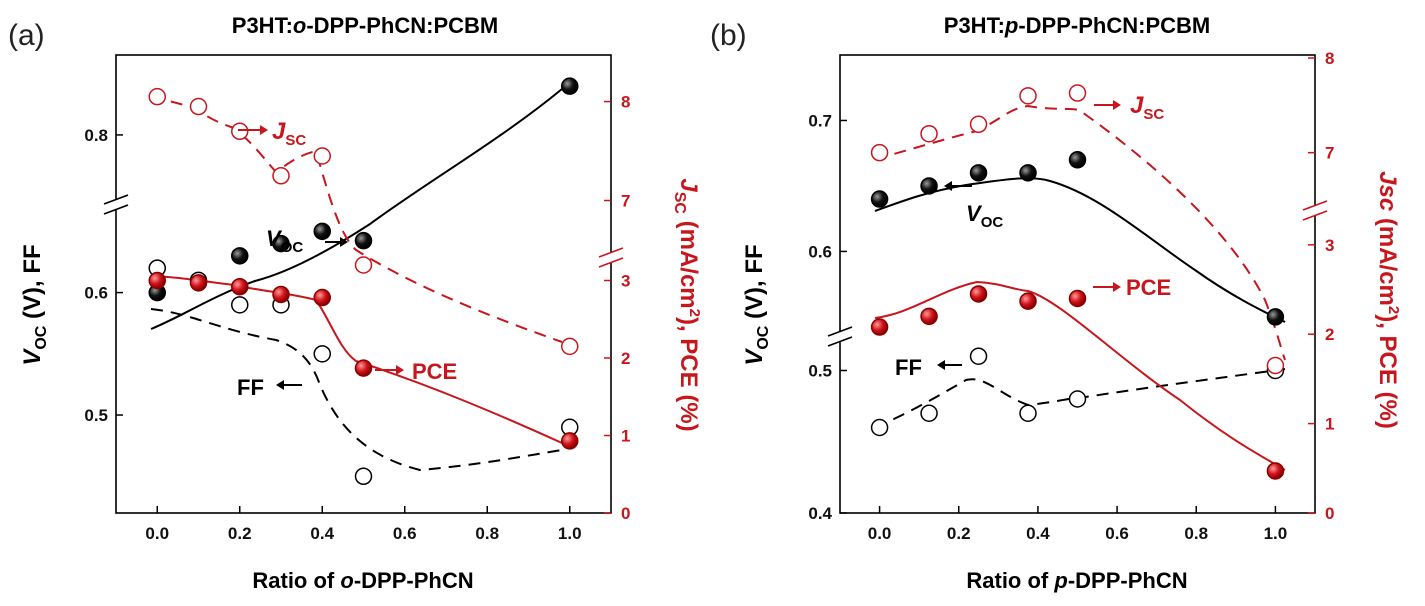 This screenshot has height=606, width=1425. I want to click on panel-b-right-tick-label: 3, so click(1329, 245).